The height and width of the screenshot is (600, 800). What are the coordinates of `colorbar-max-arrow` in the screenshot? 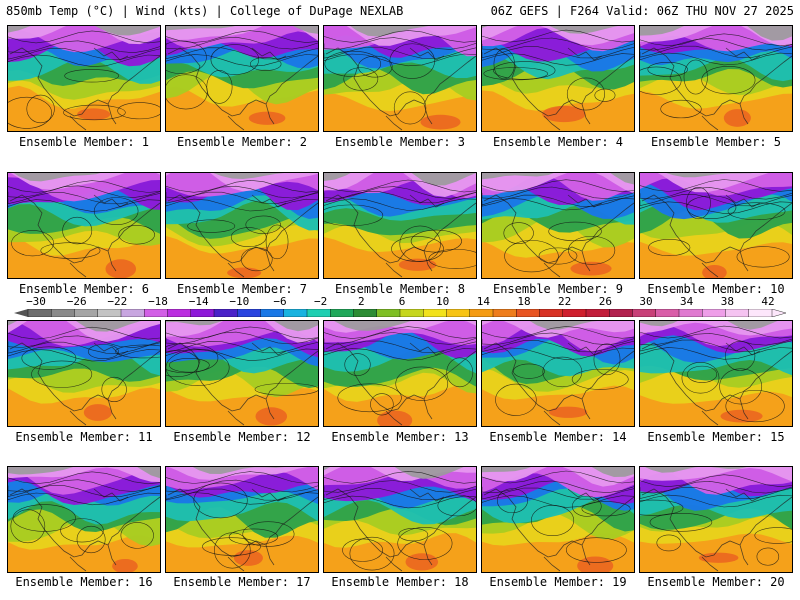 It's located at (778, 313).